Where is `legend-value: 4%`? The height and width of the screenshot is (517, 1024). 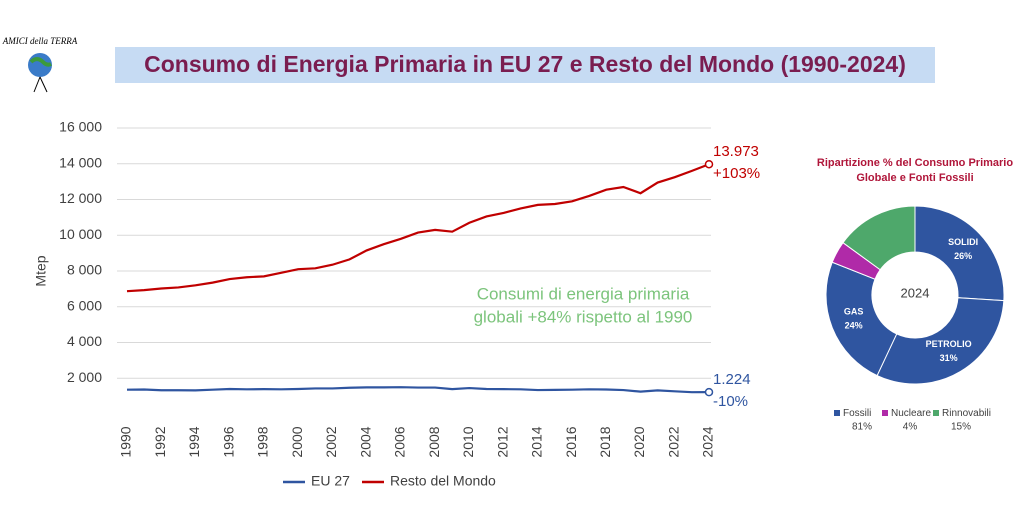
legend-value: 4% is located at coordinates (910, 427).